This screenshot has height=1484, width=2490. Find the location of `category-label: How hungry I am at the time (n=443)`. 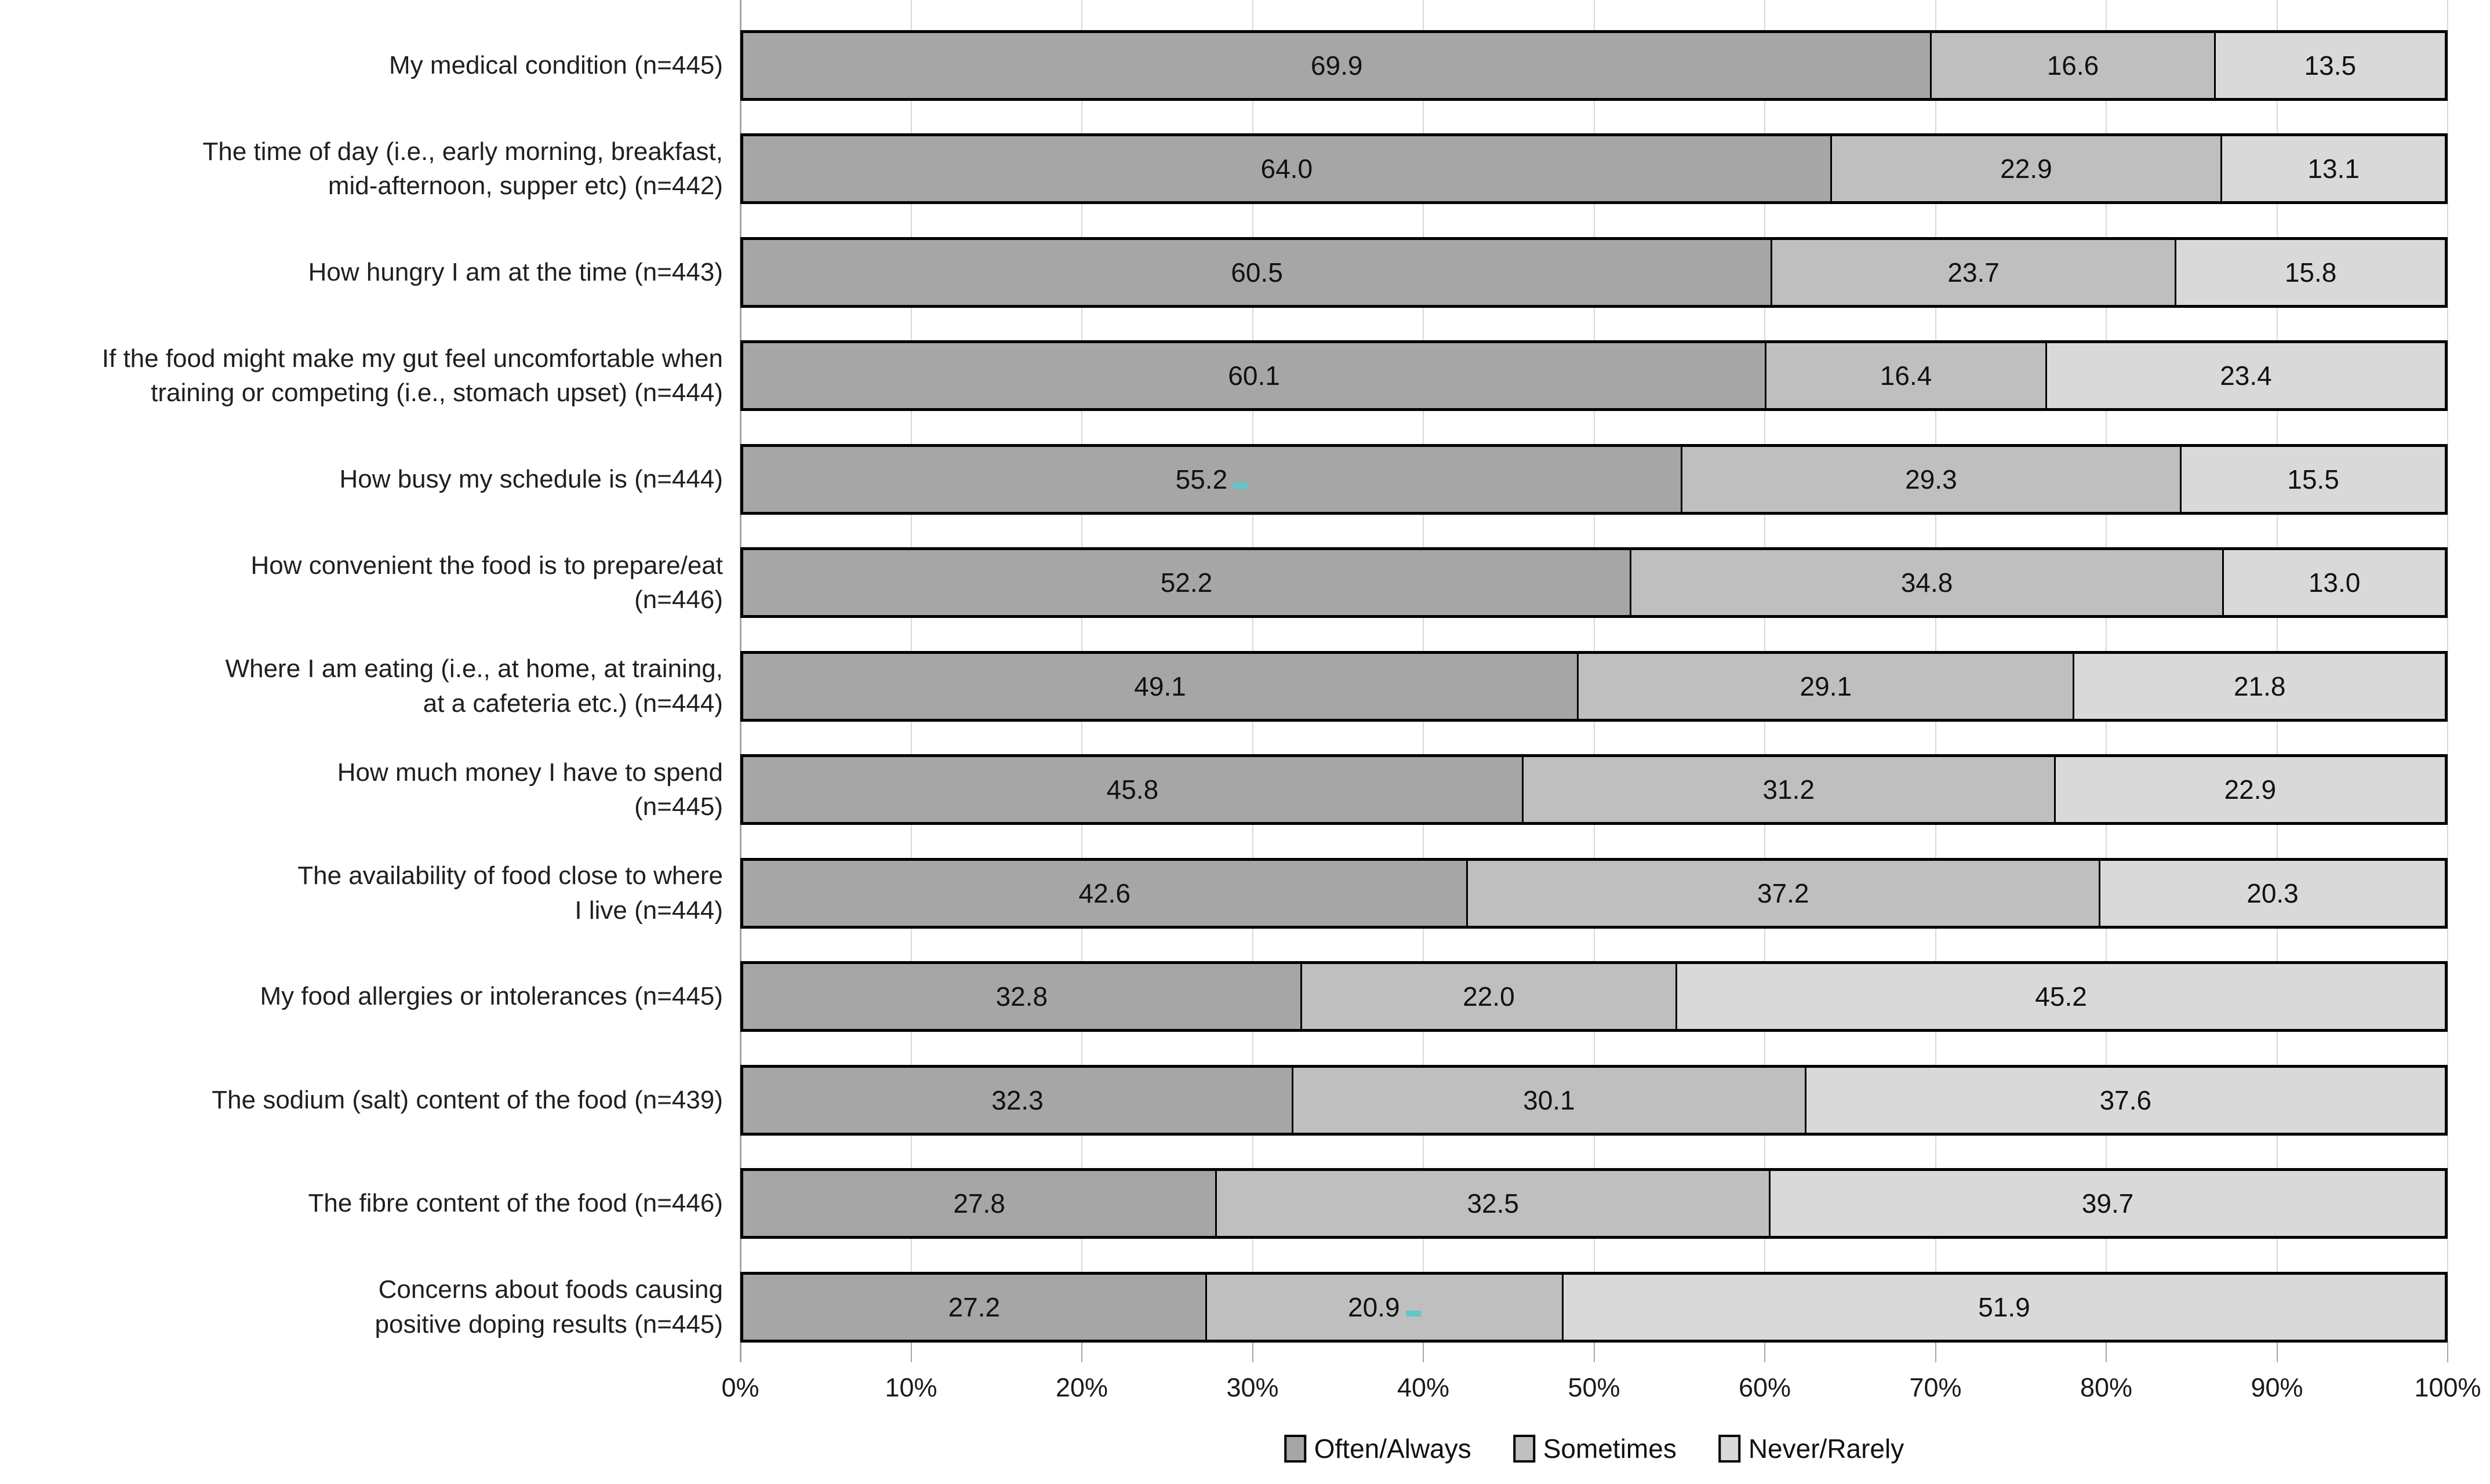

category-label: How hungry I am at the time (n=443) is located at coordinates (515, 273).